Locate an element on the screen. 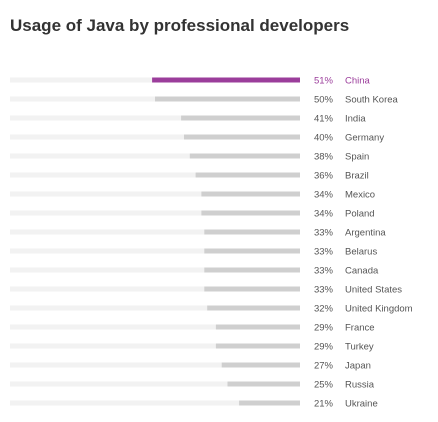  value-label: 51% is located at coordinates (324, 81).